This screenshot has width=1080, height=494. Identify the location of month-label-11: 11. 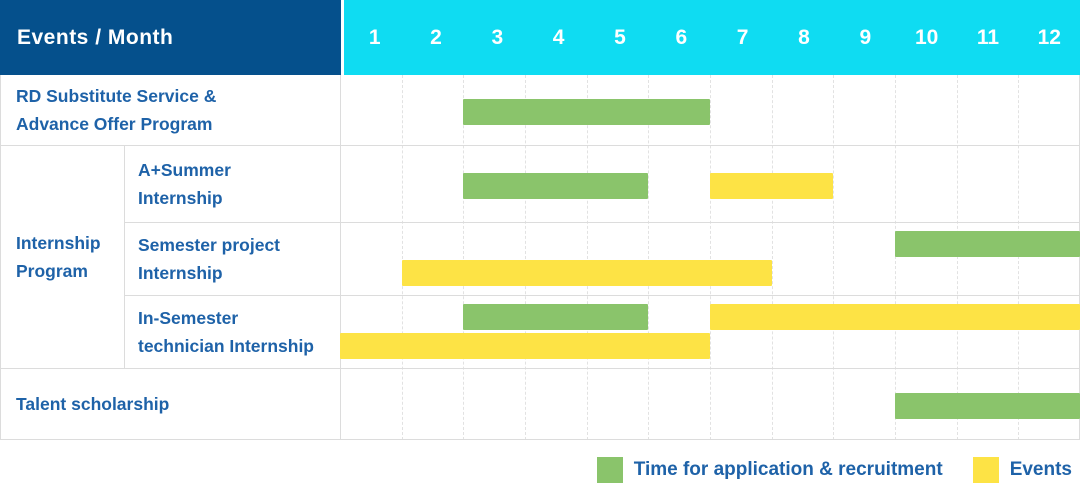
(988, 37).